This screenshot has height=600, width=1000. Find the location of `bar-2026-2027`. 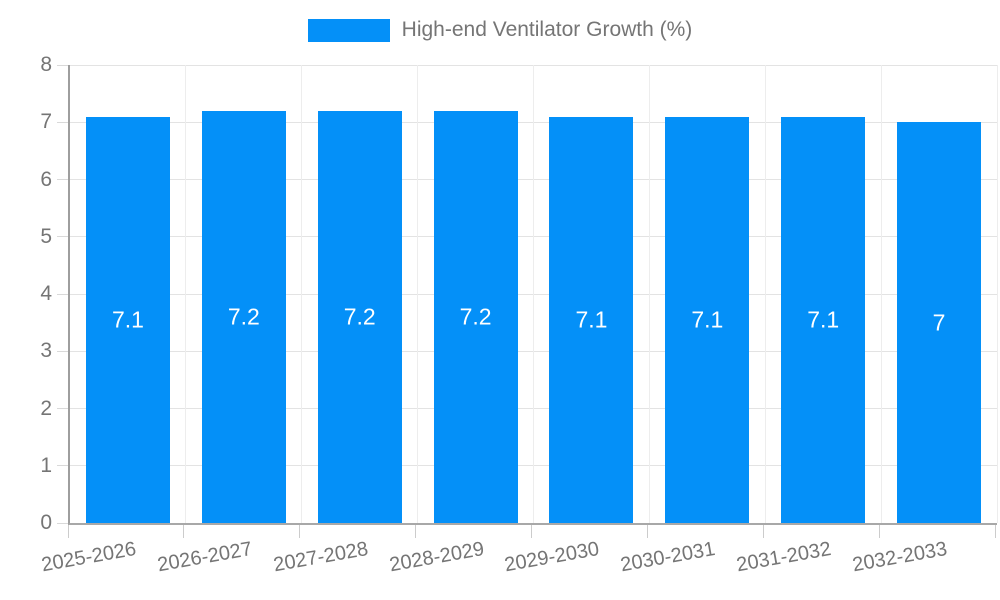

bar-2026-2027 is located at coordinates (243, 316).